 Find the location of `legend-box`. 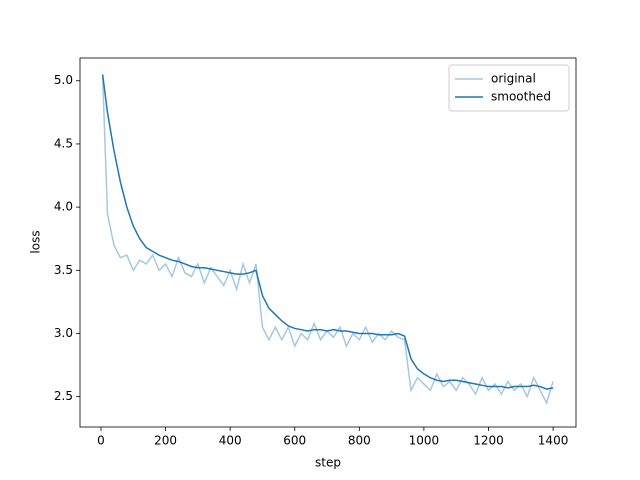

legend-box is located at coordinates (509, 88).